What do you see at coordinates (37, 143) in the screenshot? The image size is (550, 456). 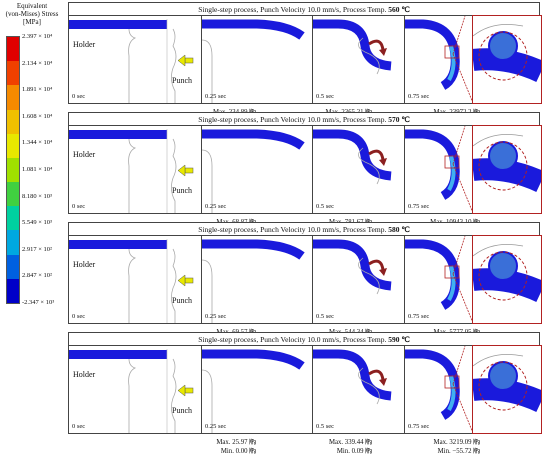 I see `legend-tick-label: 1.344 × 10⁴` at bounding box center [37, 143].